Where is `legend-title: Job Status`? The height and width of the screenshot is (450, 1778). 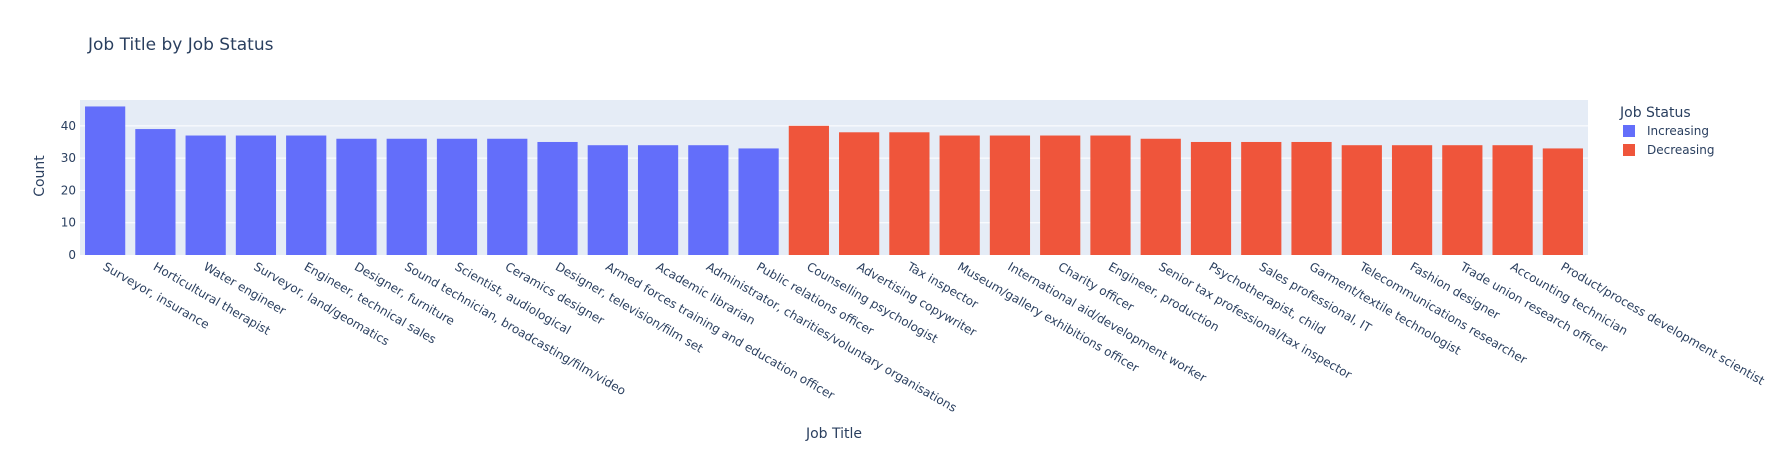 legend-title: Job Status is located at coordinates (1655, 113).